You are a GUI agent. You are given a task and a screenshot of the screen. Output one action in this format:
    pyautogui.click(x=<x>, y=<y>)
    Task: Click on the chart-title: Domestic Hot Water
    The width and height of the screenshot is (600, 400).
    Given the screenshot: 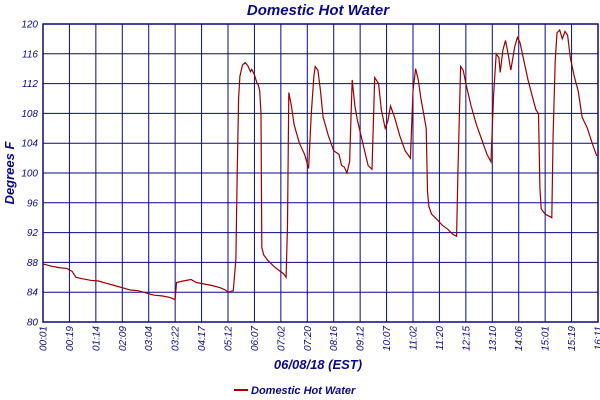 What is the action you would take?
    pyautogui.click(x=318, y=10)
    